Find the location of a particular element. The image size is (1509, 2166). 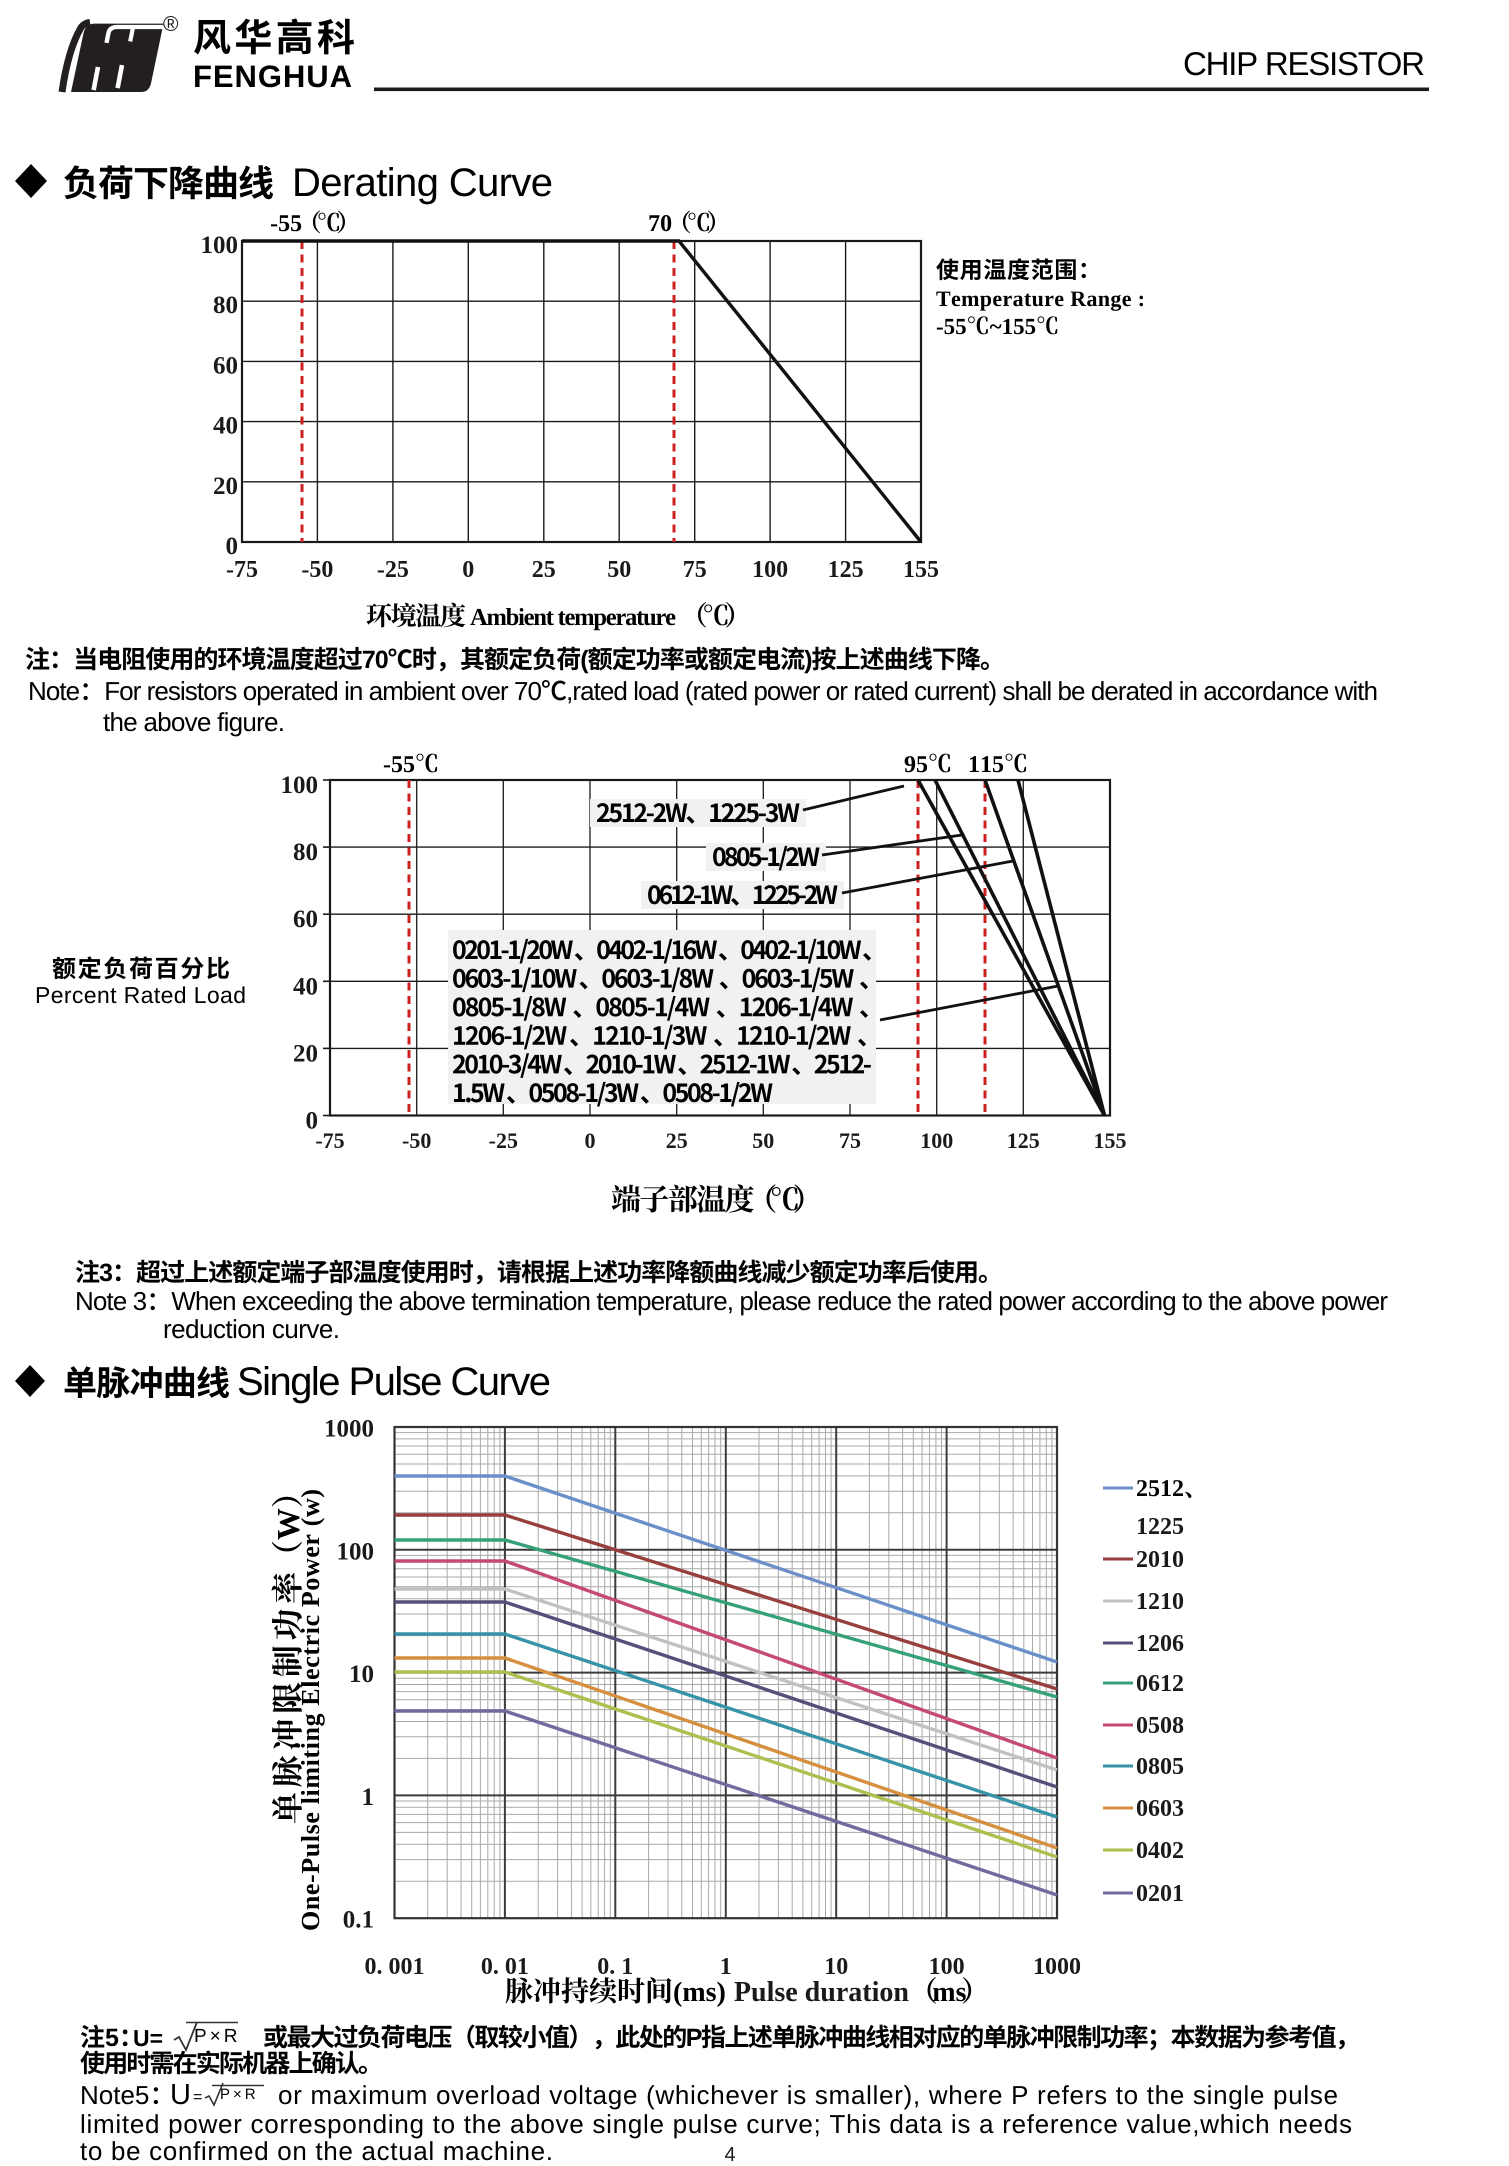

svg-text: 0. 1 is located at coordinates (615, 1967).